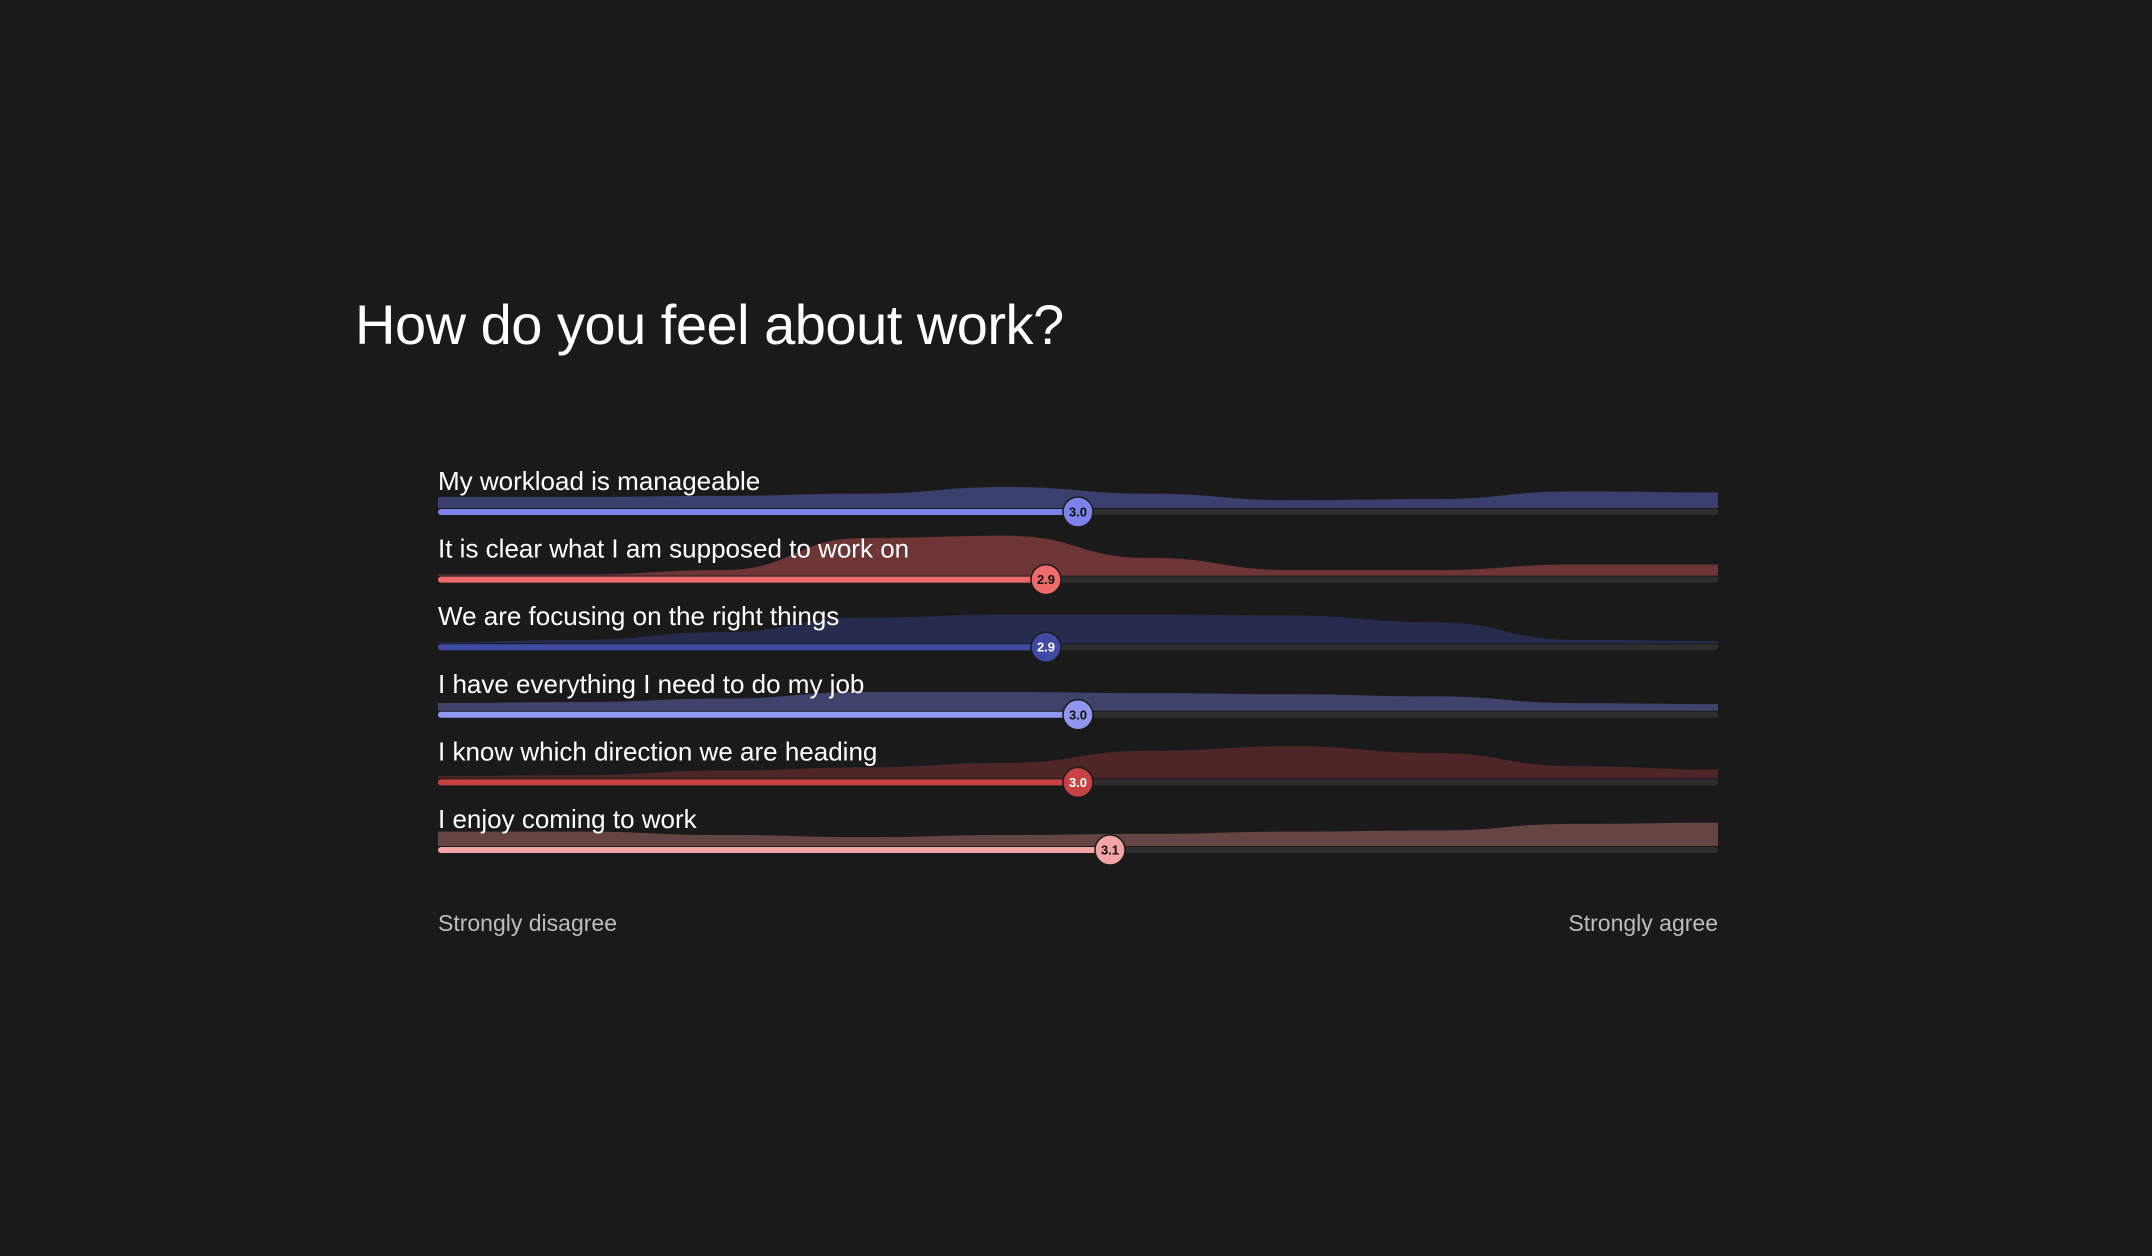 The image size is (2152, 1256). I want to click on survey-row: I know which direction we are heading 3.0, so click(1078, 767).